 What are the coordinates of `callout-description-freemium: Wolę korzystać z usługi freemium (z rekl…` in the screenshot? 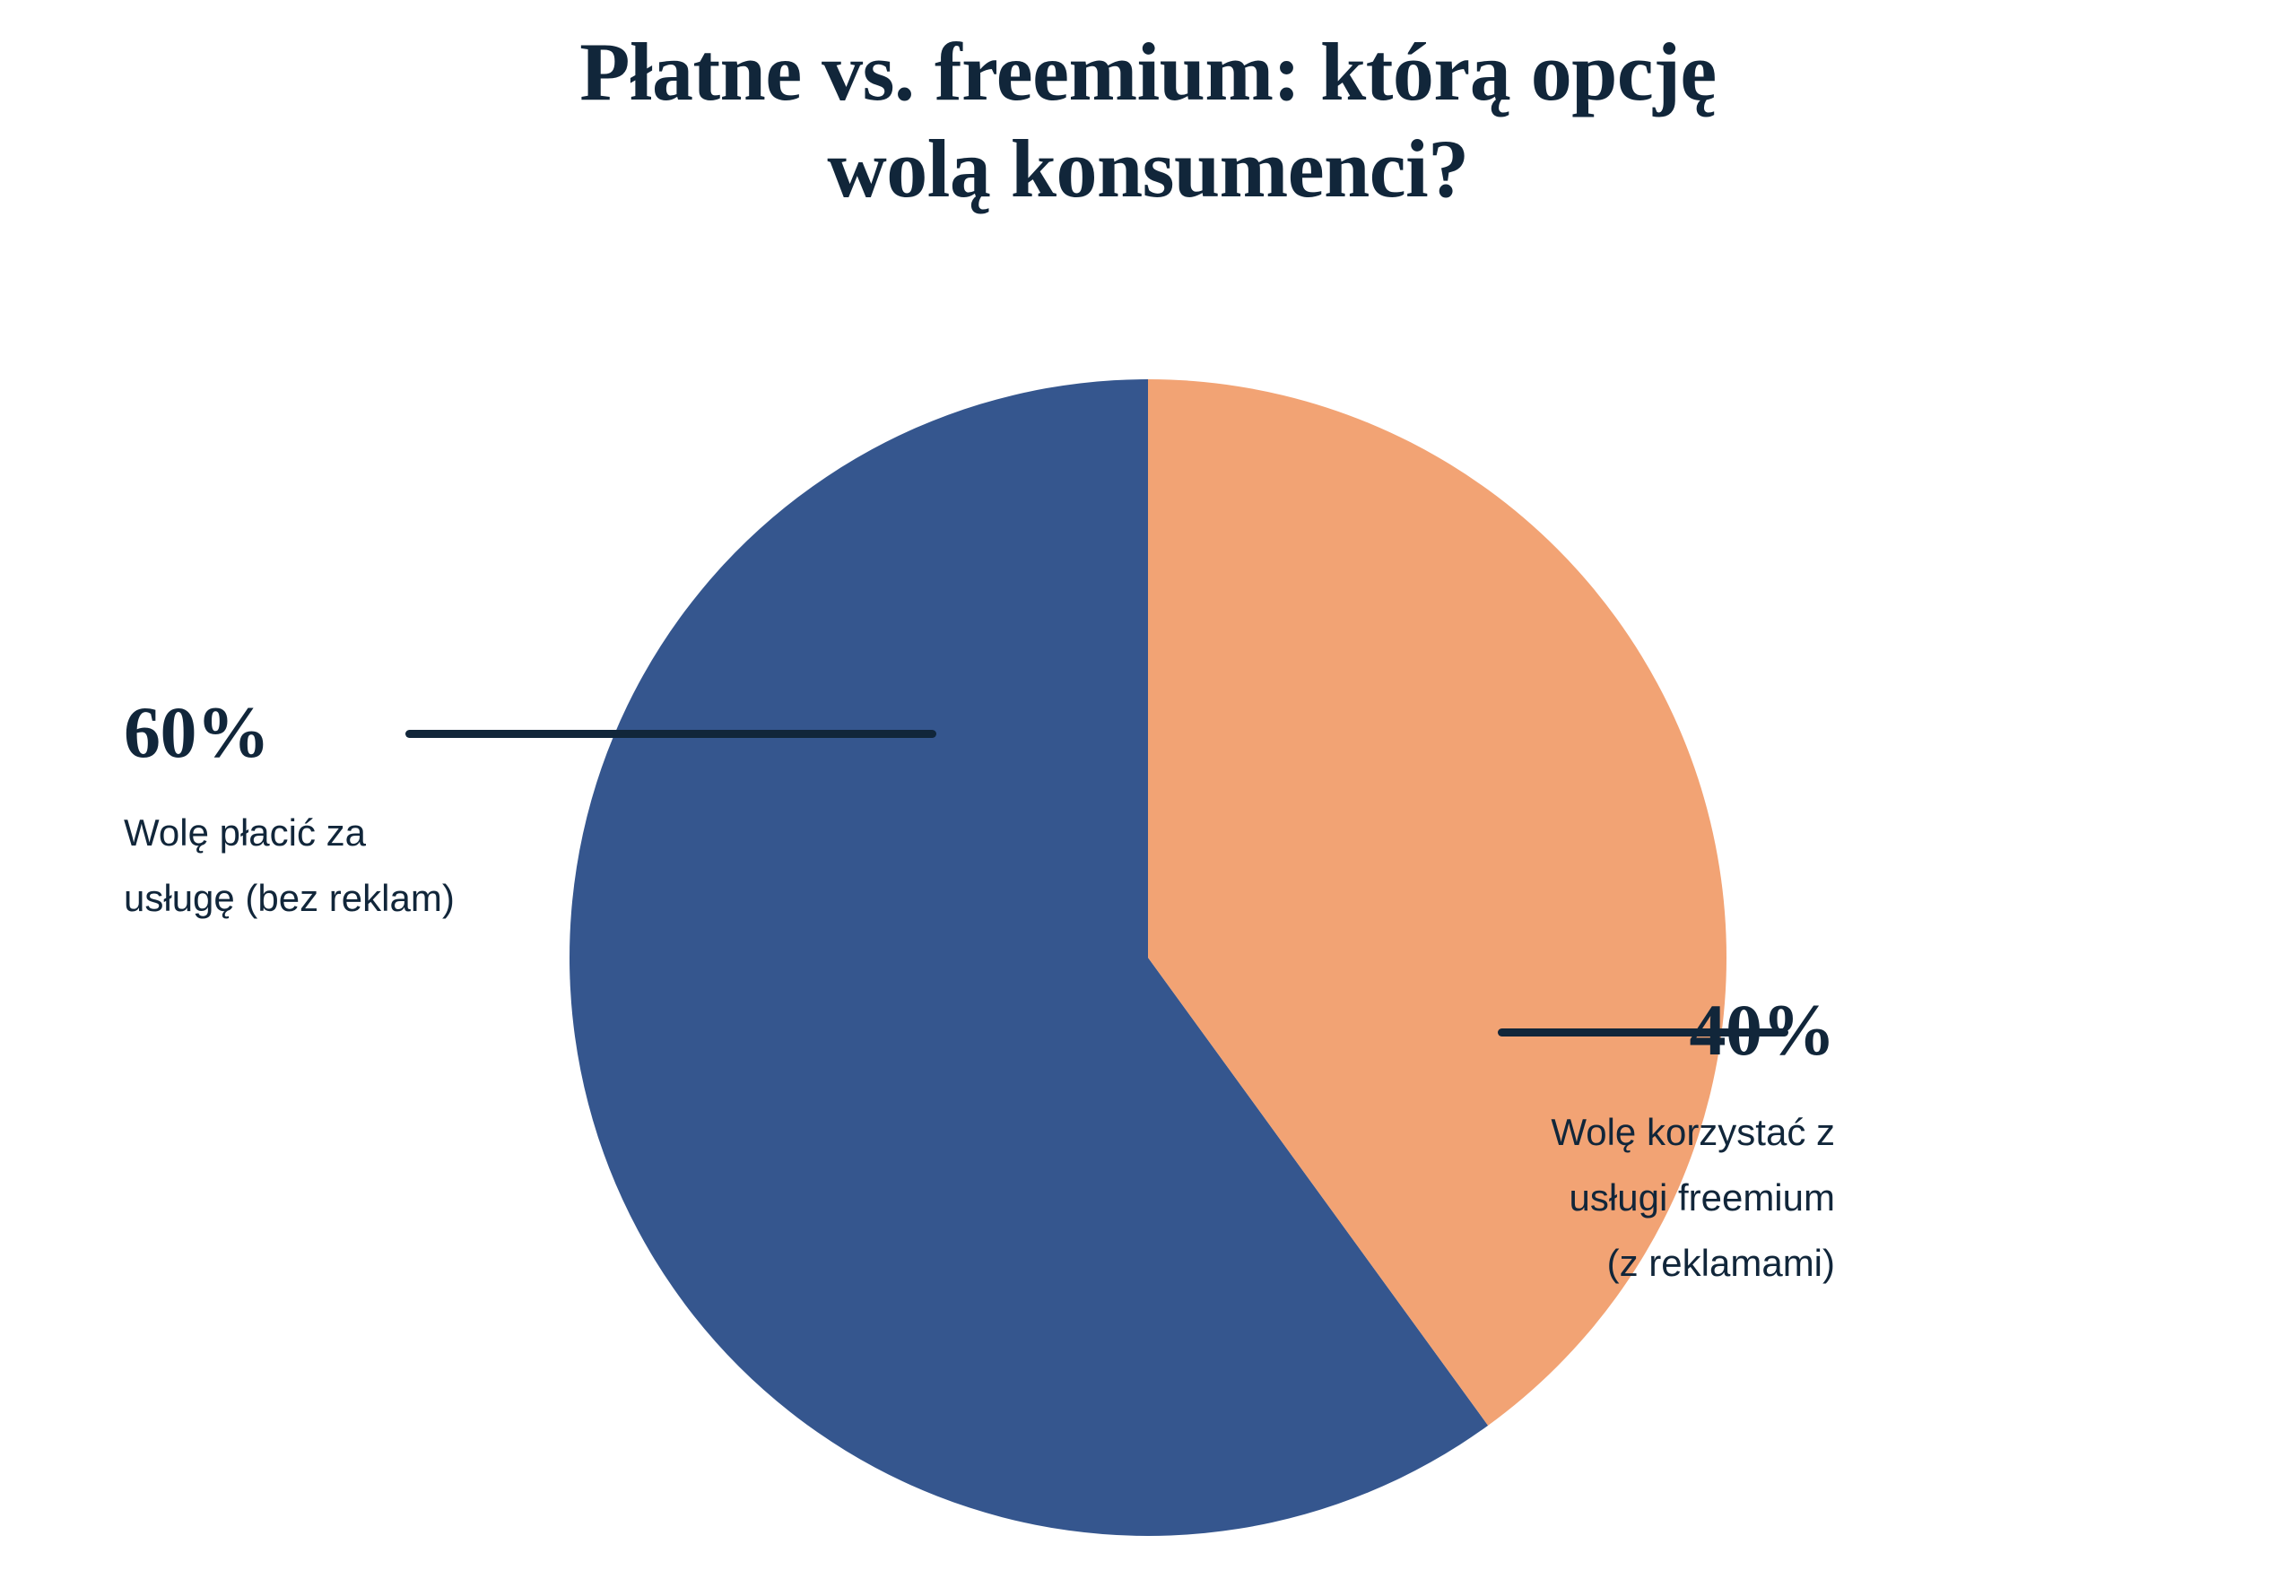 It's located at (1693, 1197).